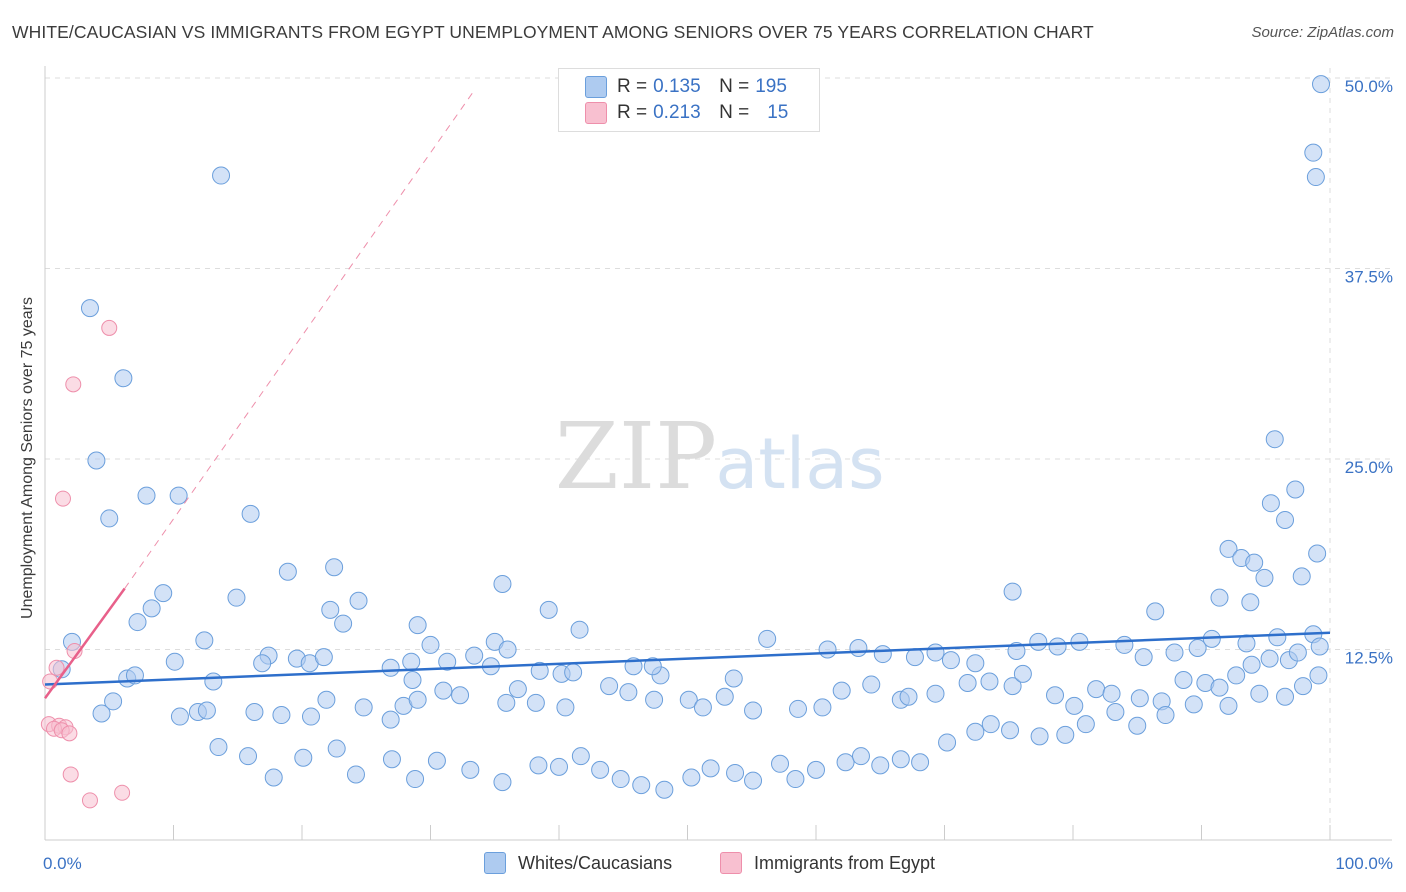  What do you see at coordinates (686, 87) in the screenshot?
I see `legend-row-whites: R = 0.135 N = 195` at bounding box center [686, 87].